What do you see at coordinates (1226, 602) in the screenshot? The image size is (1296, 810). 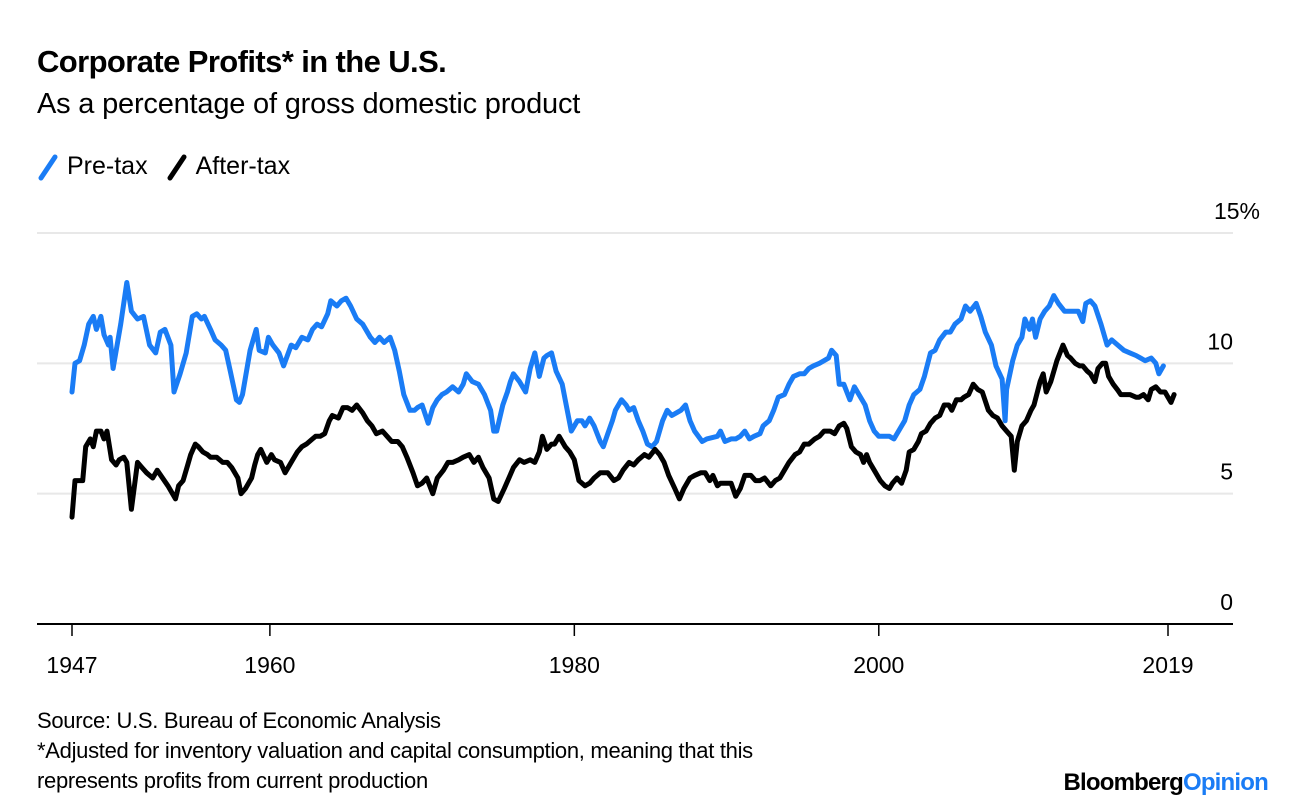 I see `y-tick-label-0: 0` at bounding box center [1226, 602].